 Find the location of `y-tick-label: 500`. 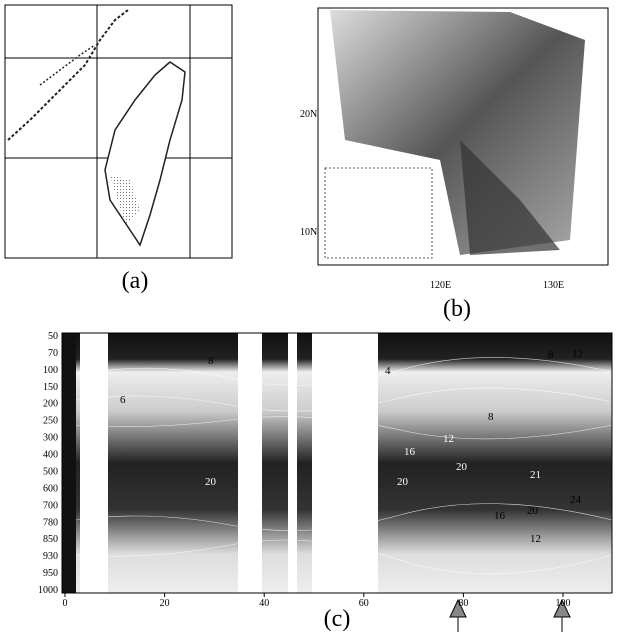

y-tick-label: 500 is located at coordinates (50, 471).